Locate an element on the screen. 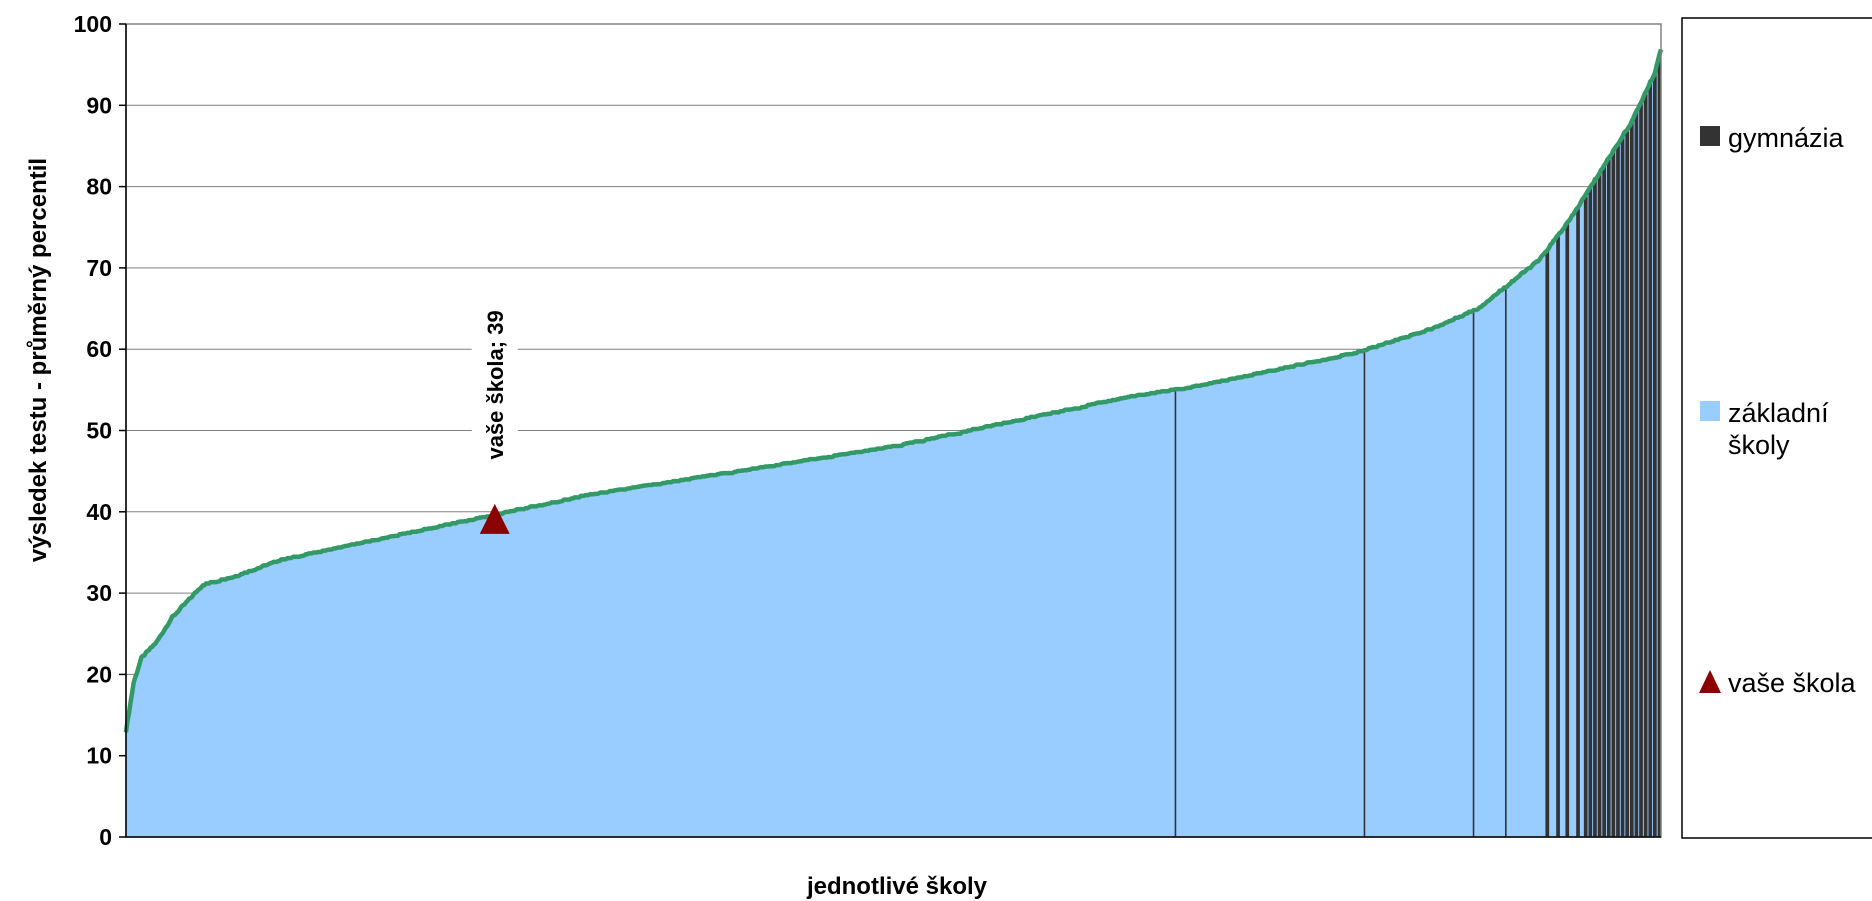  y-tick-label-60: 60 is located at coordinates (99, 349).